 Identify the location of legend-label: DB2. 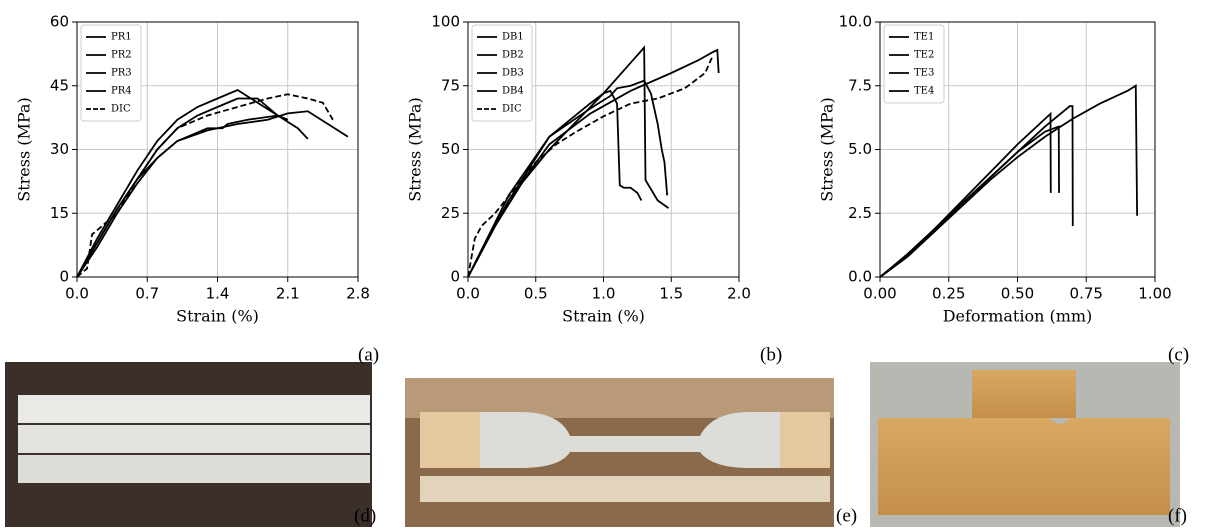
(513, 55).